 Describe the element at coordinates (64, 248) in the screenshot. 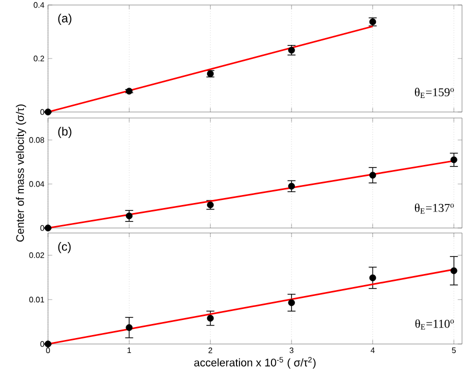

I see `annotation: (c)` at that location.